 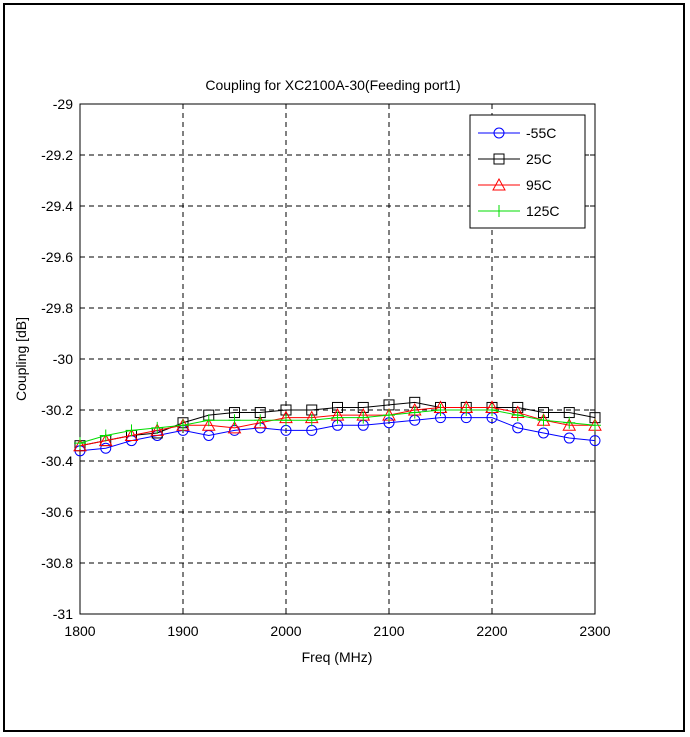 What do you see at coordinates (57, 410) in the screenshot?
I see `y-tick-label: -30.2` at bounding box center [57, 410].